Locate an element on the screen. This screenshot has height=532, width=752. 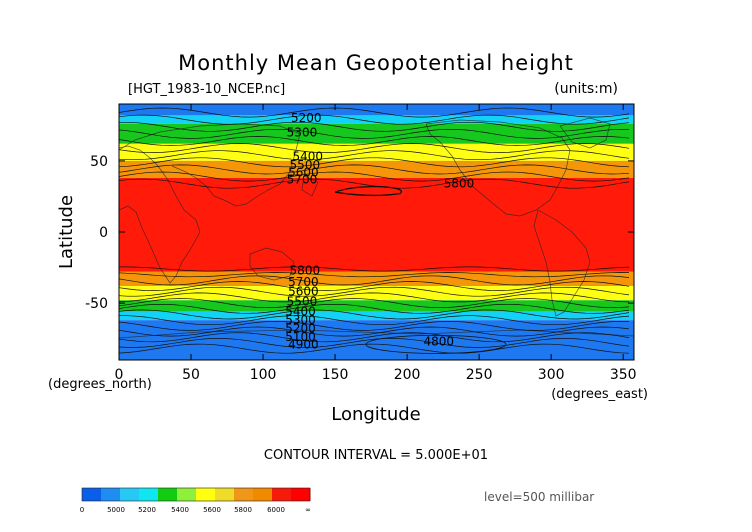
contour-interval-text: CONTOUR INTERVAL = 5.000E+01 is located at coordinates (376, 455).